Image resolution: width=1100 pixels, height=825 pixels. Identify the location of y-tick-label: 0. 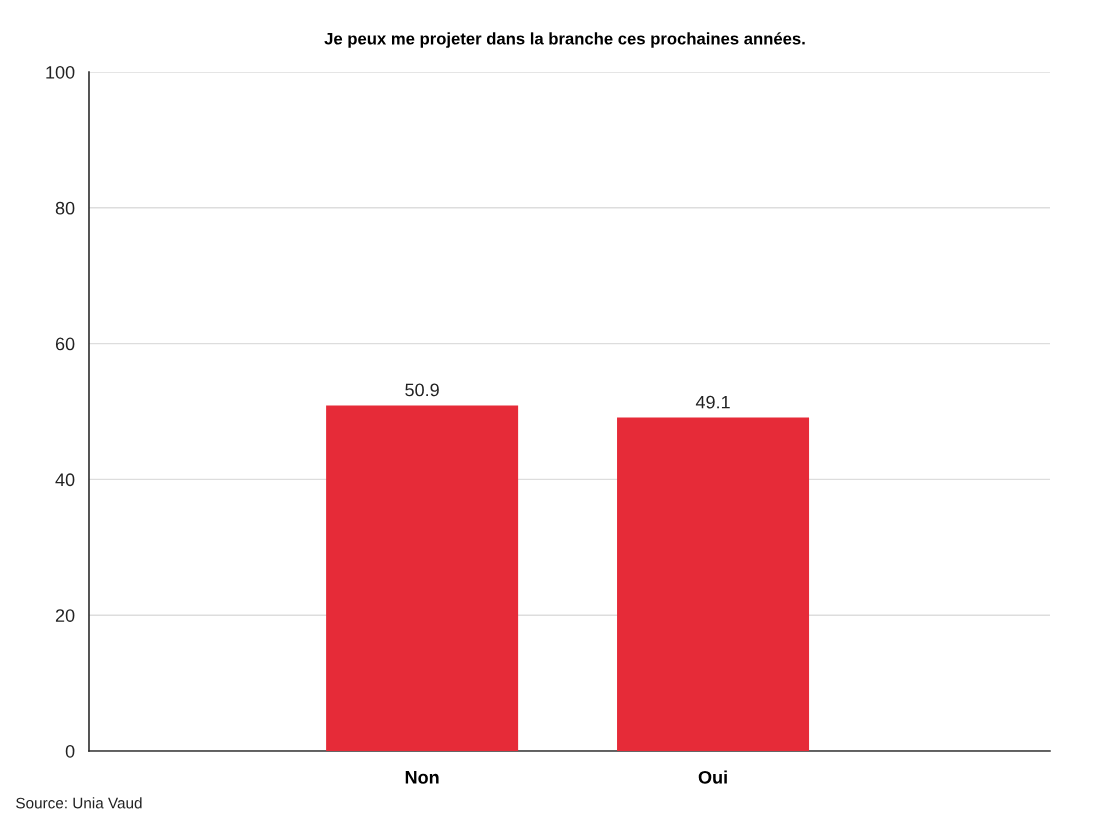
(70, 751).